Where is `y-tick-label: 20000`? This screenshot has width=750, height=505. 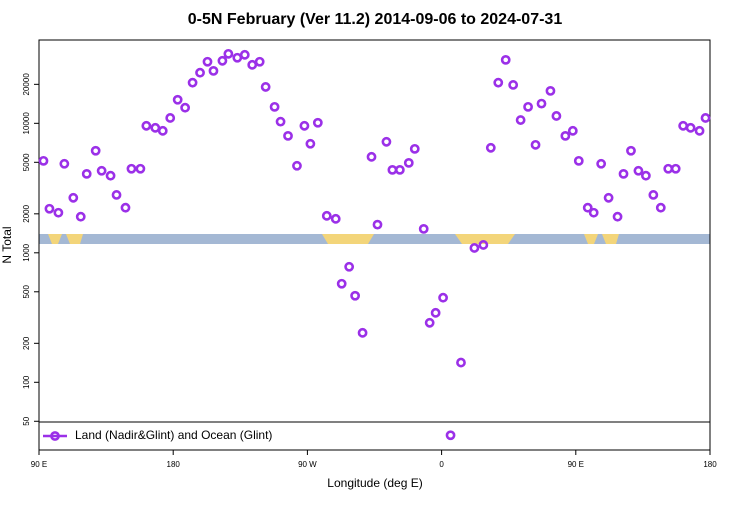
y-tick-label: 20000 is located at coordinates (26, 84).